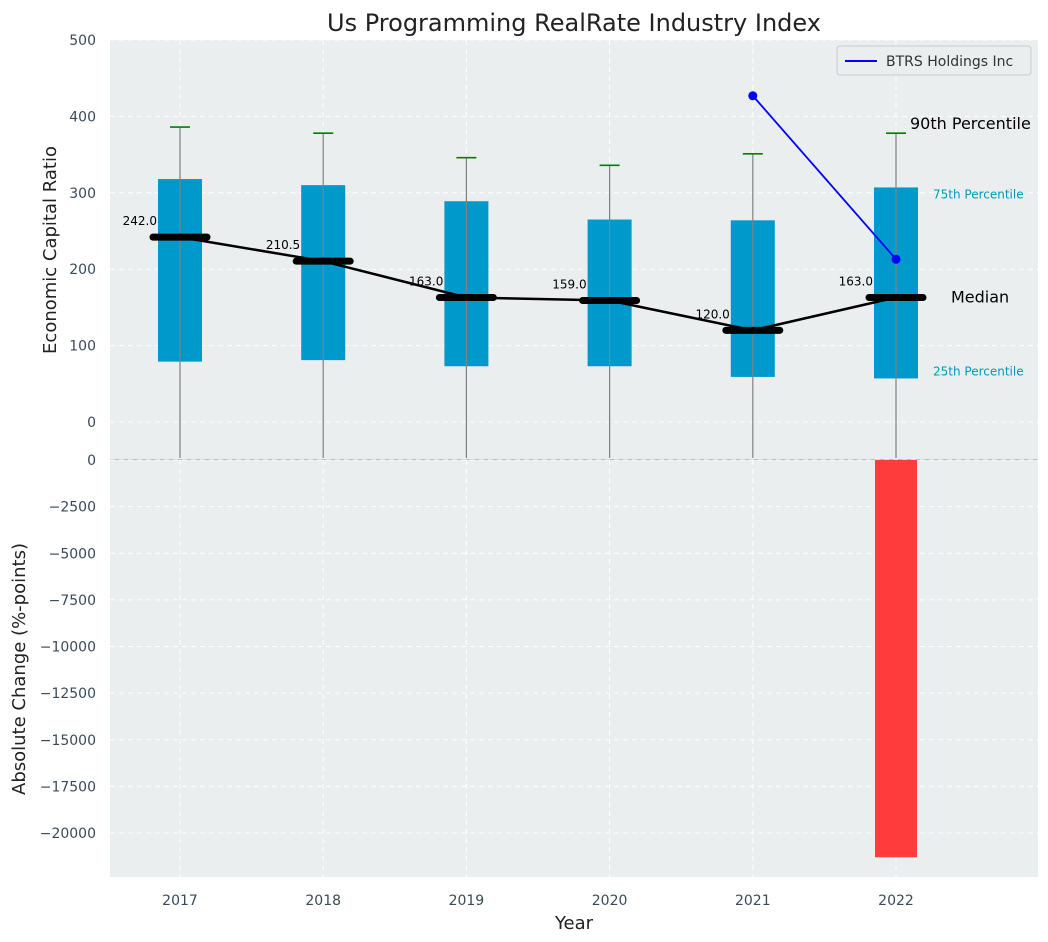 The height and width of the screenshot is (942, 1048). I want to click on x-tick-labels: 2017 2018 2019 2020 2021 2022, so click(538, 901).